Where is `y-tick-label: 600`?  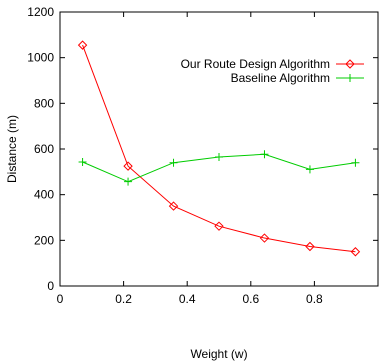 y-tick-label: 600 is located at coordinates (44, 149).